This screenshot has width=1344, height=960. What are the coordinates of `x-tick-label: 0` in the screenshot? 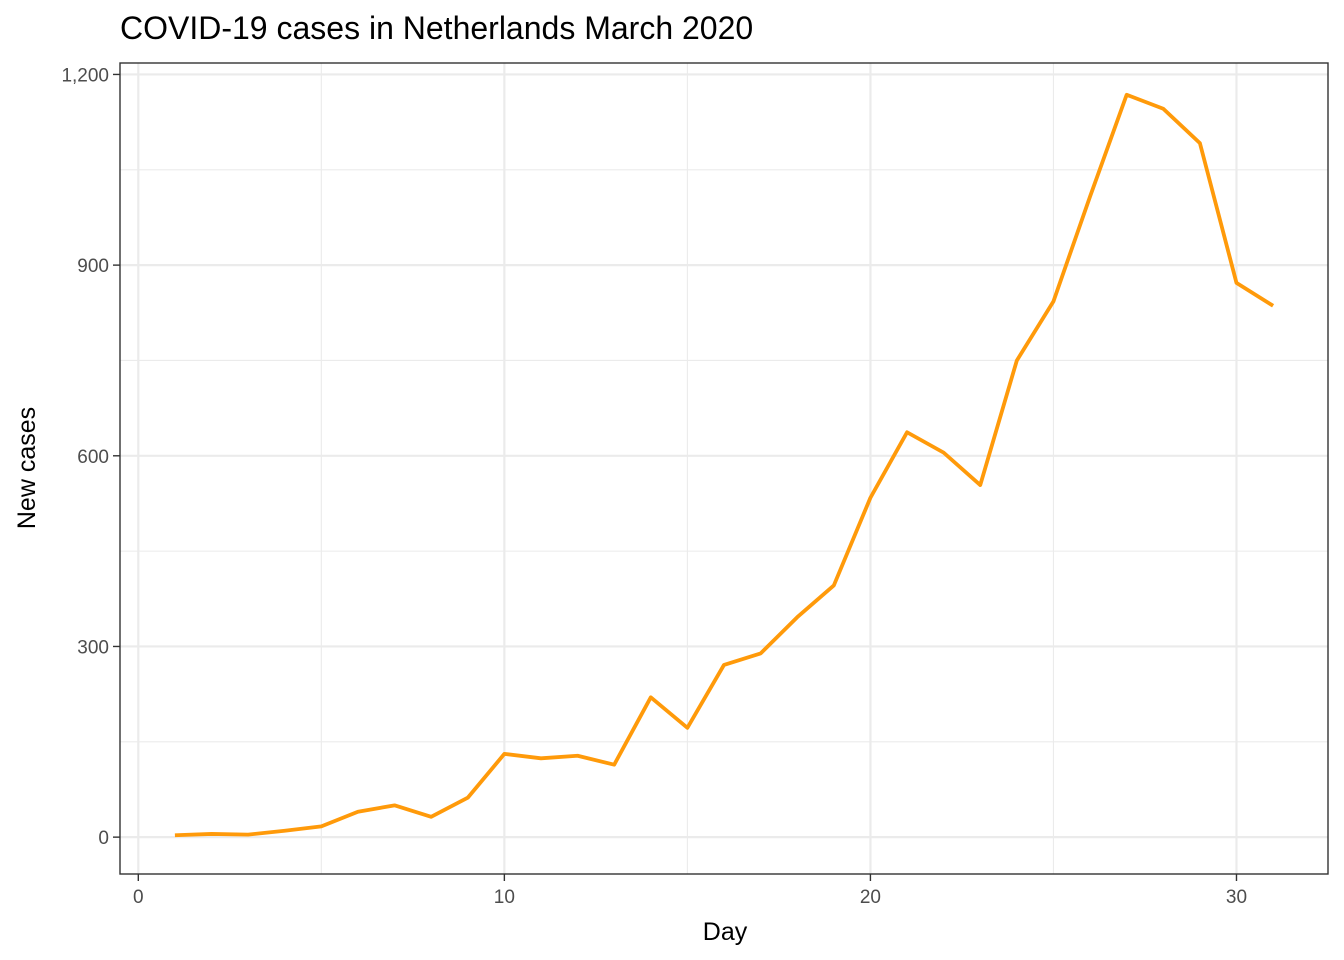 It's located at (138, 897).